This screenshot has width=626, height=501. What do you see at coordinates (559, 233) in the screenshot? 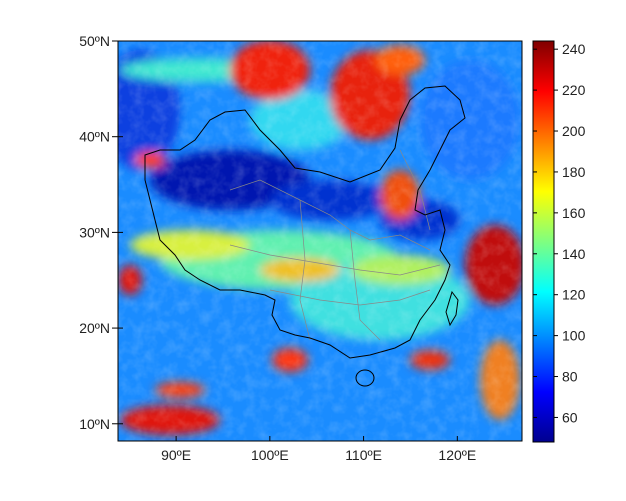
I see `colorbar-axis: 60 80 100 120 140 160 180 200 220 240` at bounding box center [559, 233].